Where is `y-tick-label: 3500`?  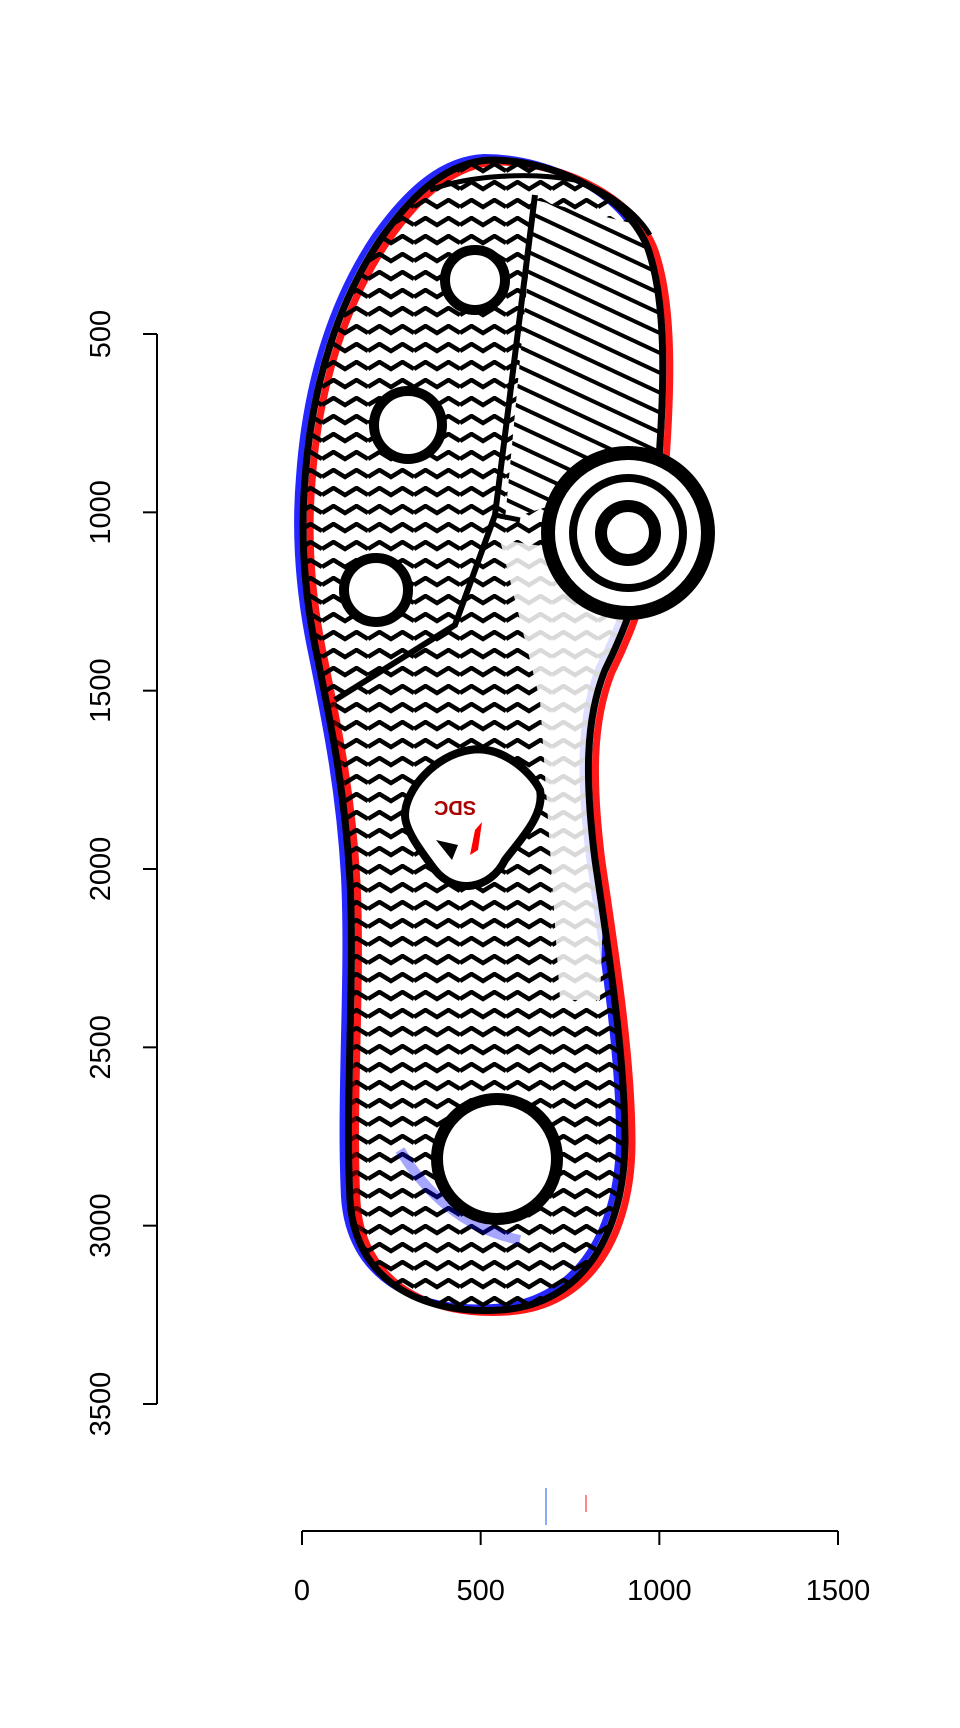 y-tick-label: 3500 is located at coordinates (101, 1404).